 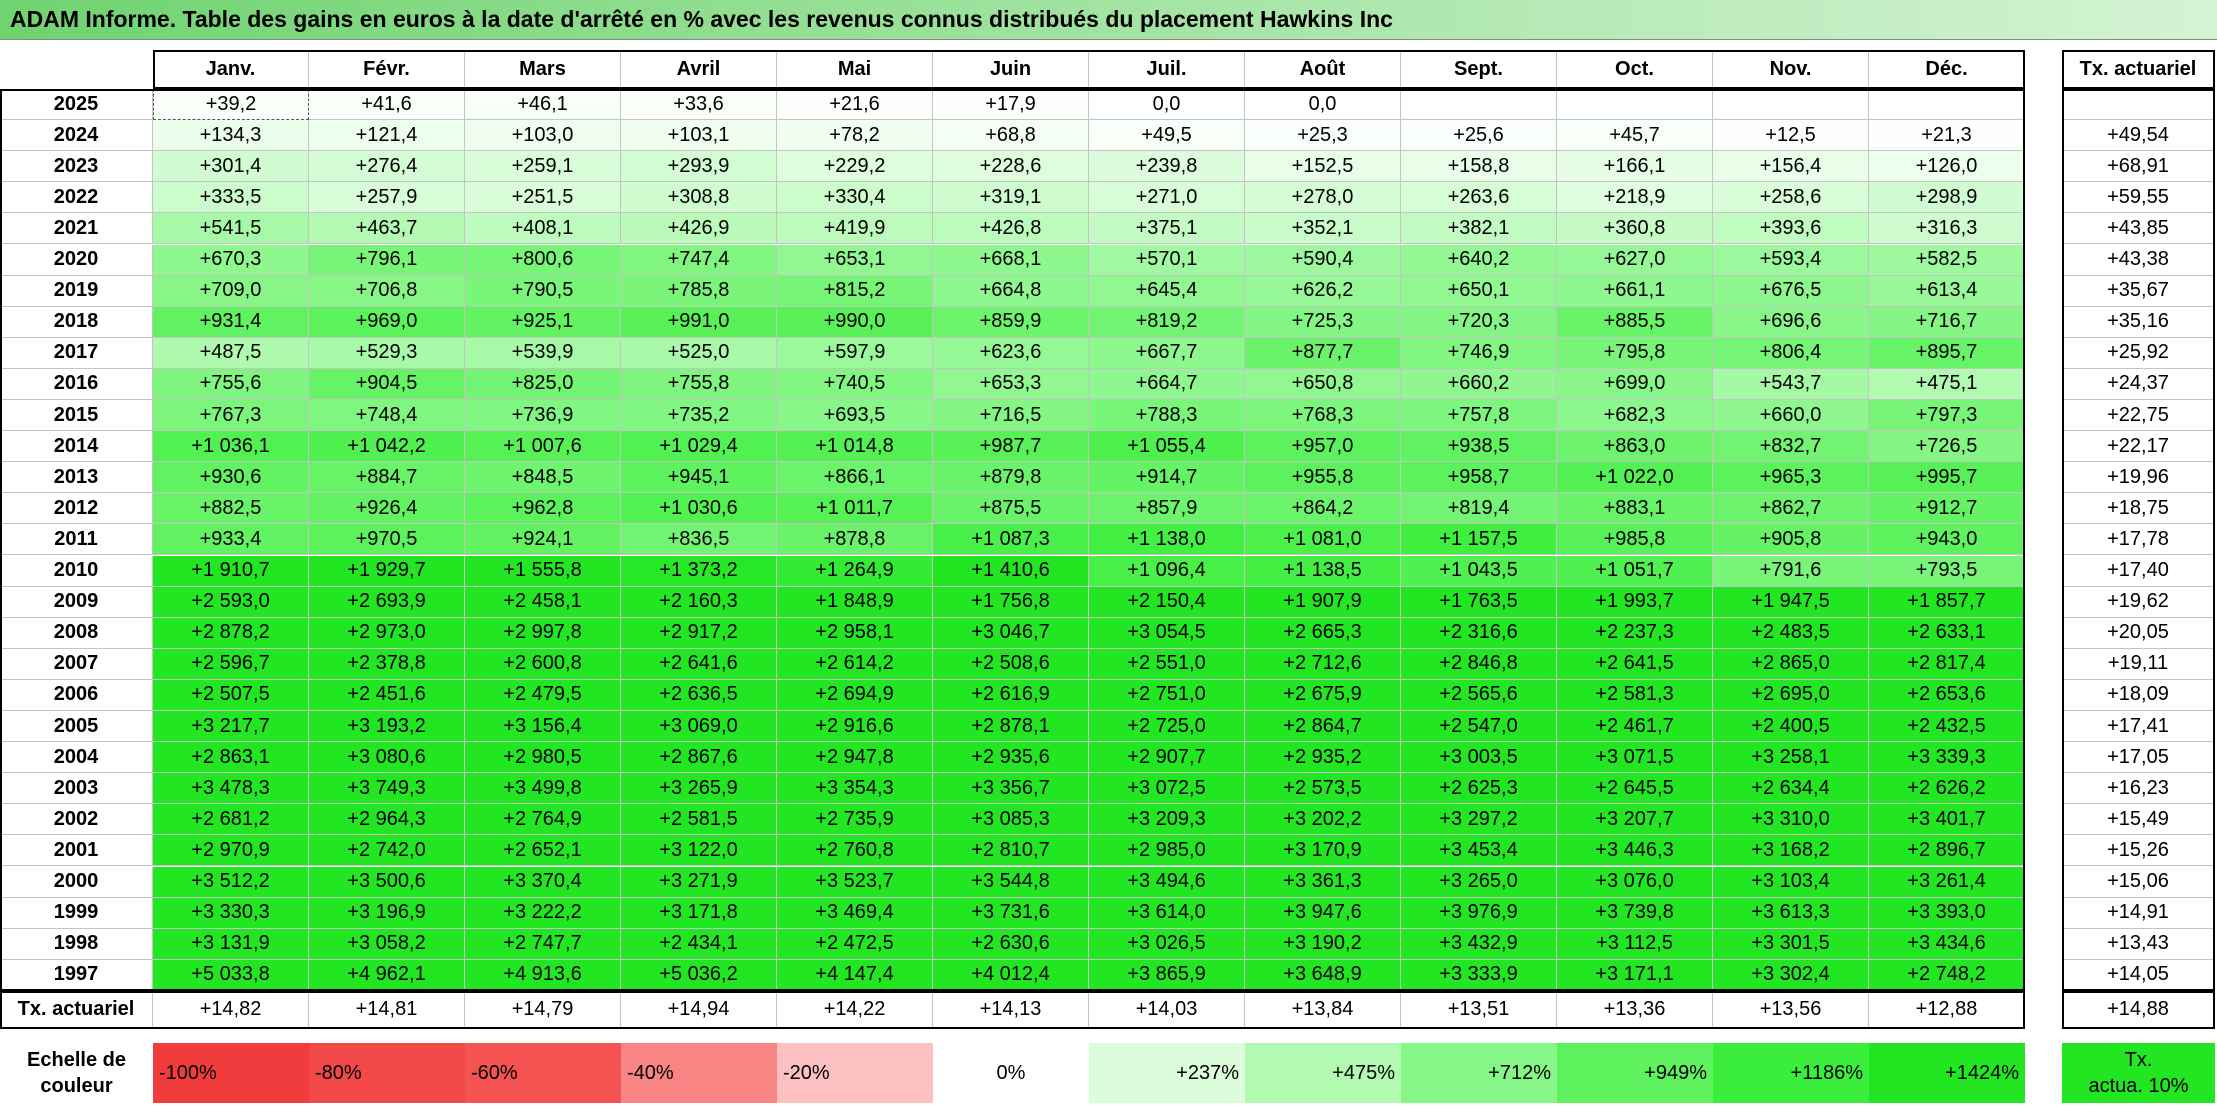 What do you see at coordinates (231, 322) in the screenshot?
I see `cell: +931,4` at bounding box center [231, 322].